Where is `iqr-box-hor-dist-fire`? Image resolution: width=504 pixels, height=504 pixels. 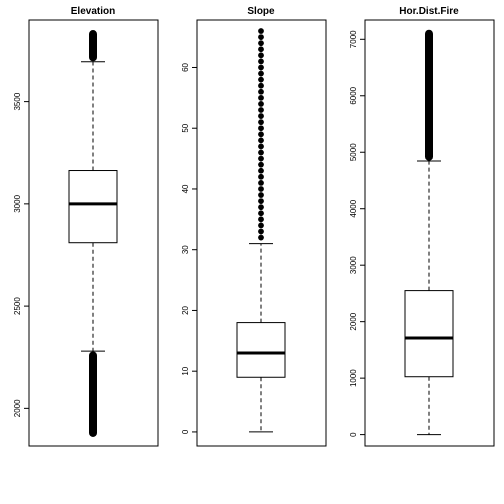 iqr-box-hor-dist-fire is located at coordinates (429, 334).